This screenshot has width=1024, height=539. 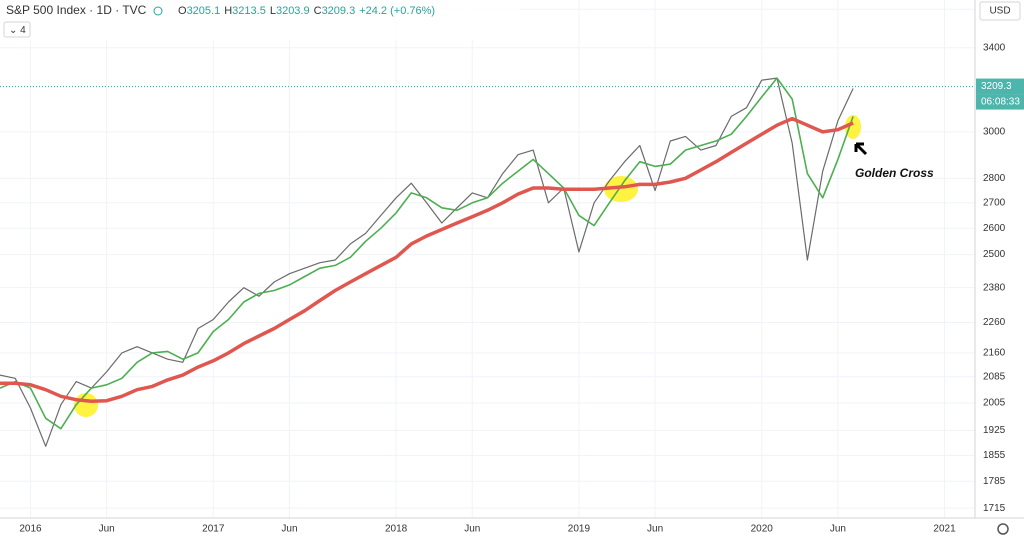 What do you see at coordinates (994, 47) in the screenshot?
I see `y-tick-label: 3400` at bounding box center [994, 47].